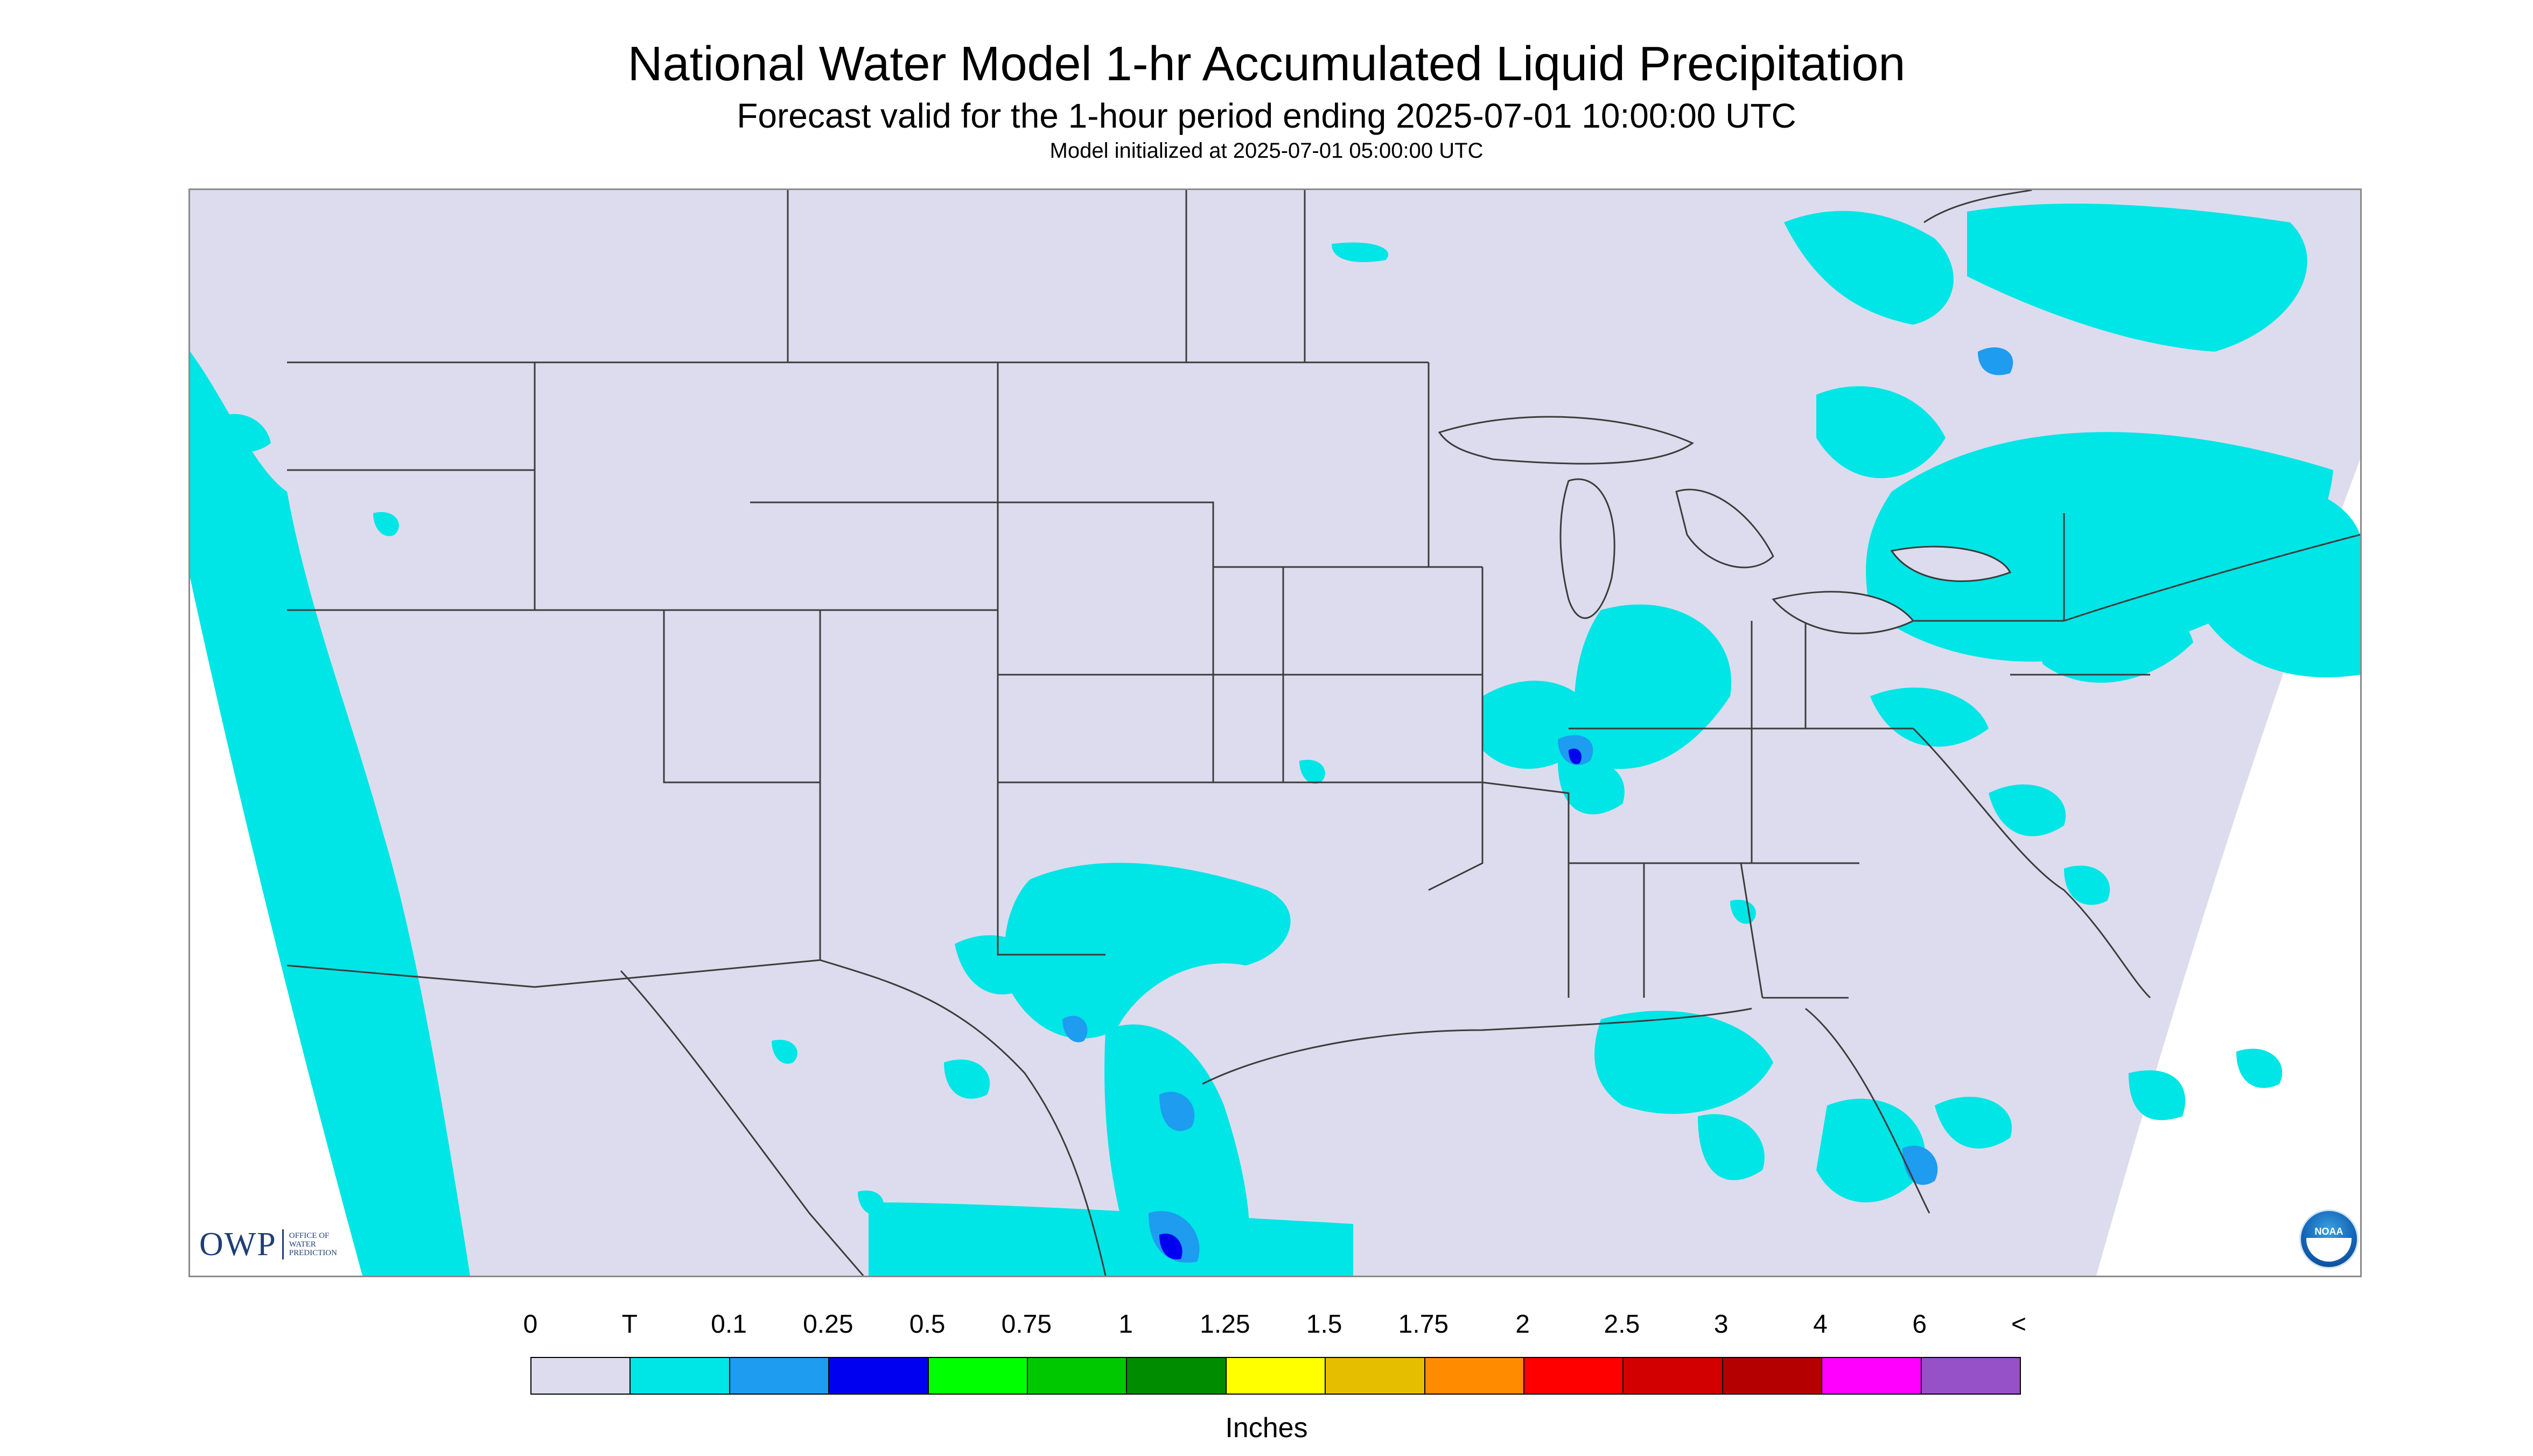 The height and width of the screenshot is (1456, 2533). What do you see at coordinates (1522, 1324) in the screenshot?
I see `legend-label: 2` at bounding box center [1522, 1324].